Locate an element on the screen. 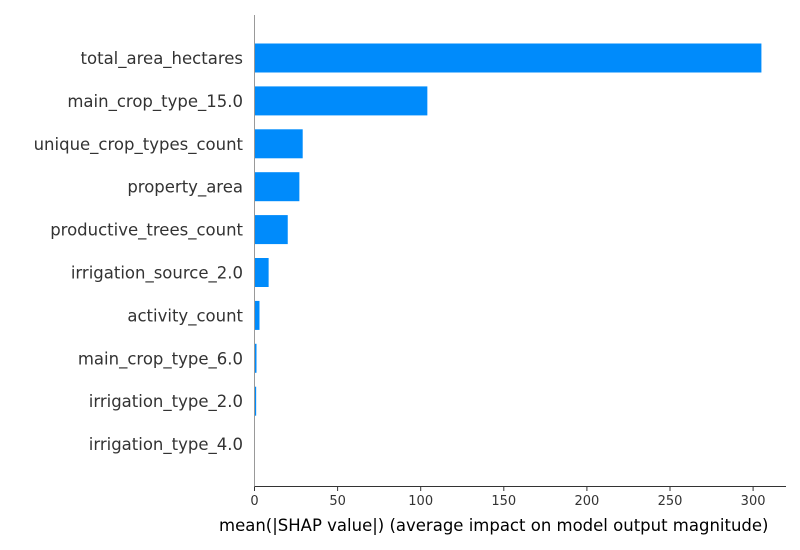 Image resolution: width=800 pixels, height=550 pixels. x-tick-label: 300 is located at coordinates (753, 501).